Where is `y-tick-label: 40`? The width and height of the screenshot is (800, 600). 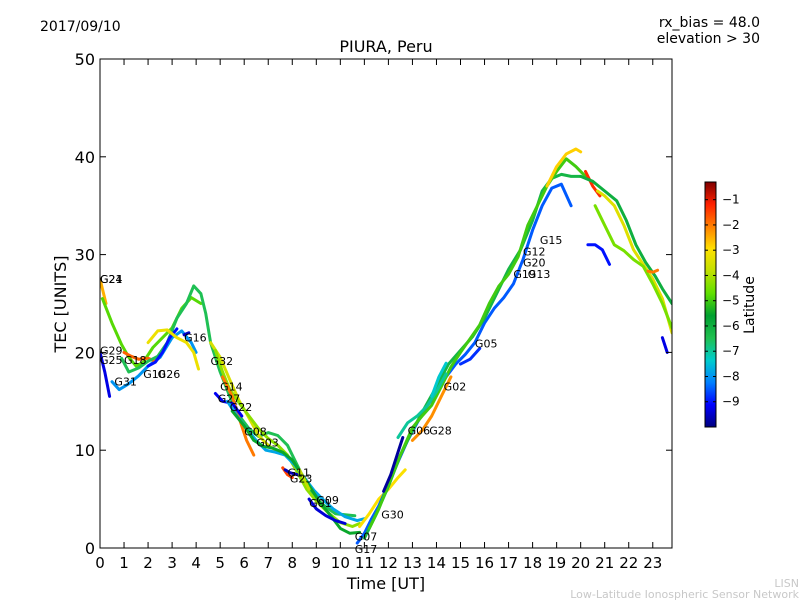
y-tick-label: 40 is located at coordinates (85, 157).